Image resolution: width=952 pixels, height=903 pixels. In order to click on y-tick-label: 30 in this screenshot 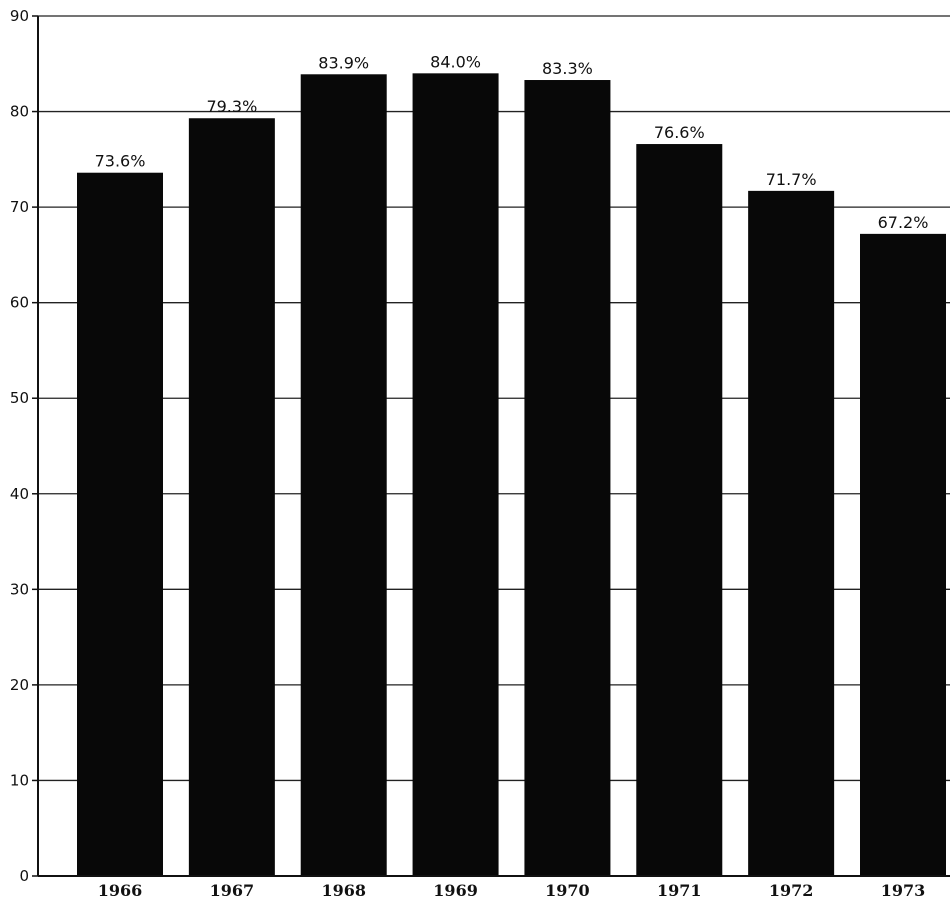, I will do `click(19, 589)`.